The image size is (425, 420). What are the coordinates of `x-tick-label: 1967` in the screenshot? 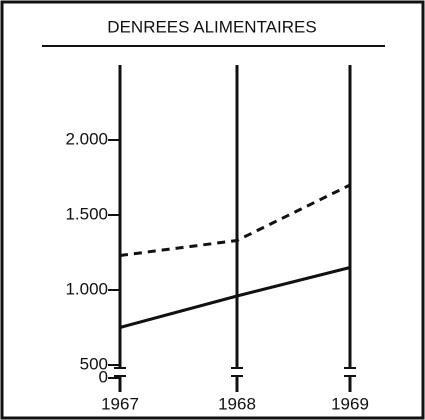 It's located at (120, 403).